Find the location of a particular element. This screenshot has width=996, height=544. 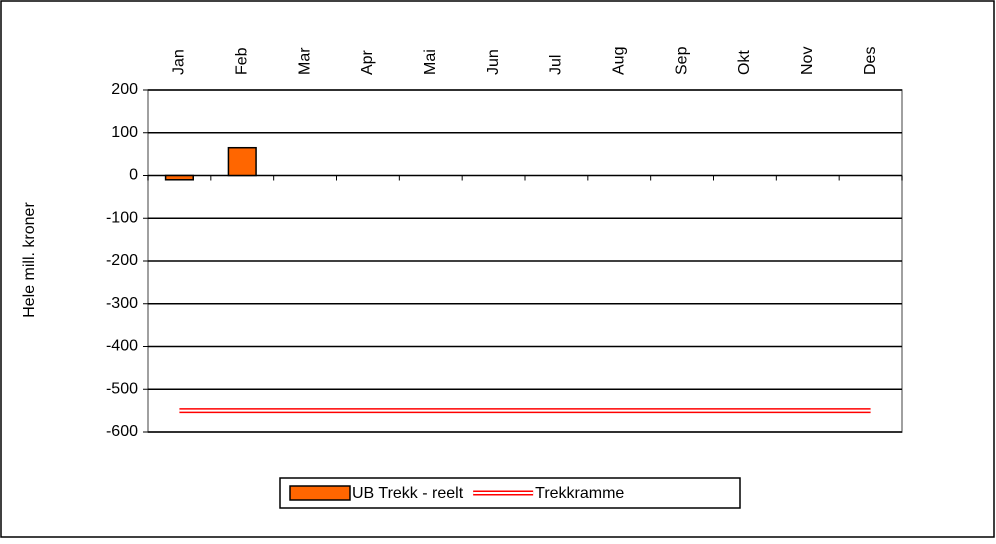

y-tick-label: 200 is located at coordinates (124, 89).